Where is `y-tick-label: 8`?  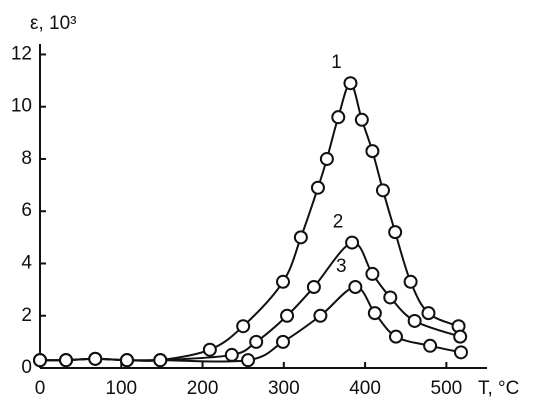 y-tick-label: 8 is located at coordinates (26, 158).